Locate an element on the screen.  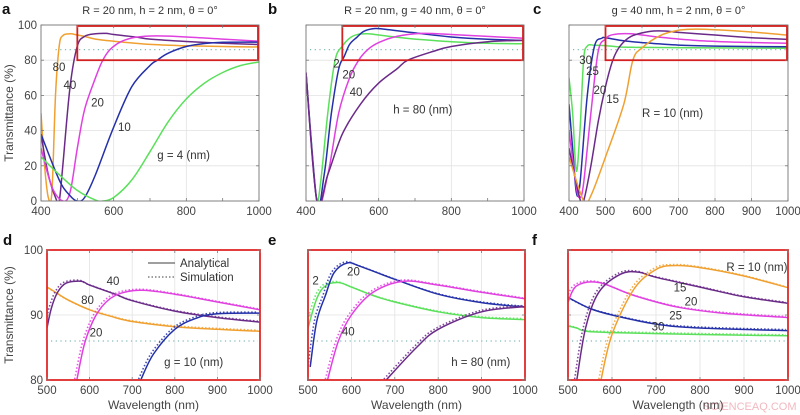
y-tick-label: 0 is located at coordinates (34, 202).